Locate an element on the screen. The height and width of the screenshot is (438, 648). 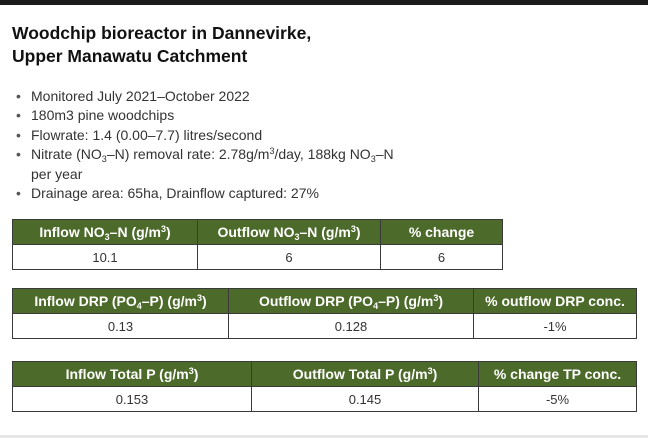
cell-percent-tp: -5% is located at coordinates (557, 399).